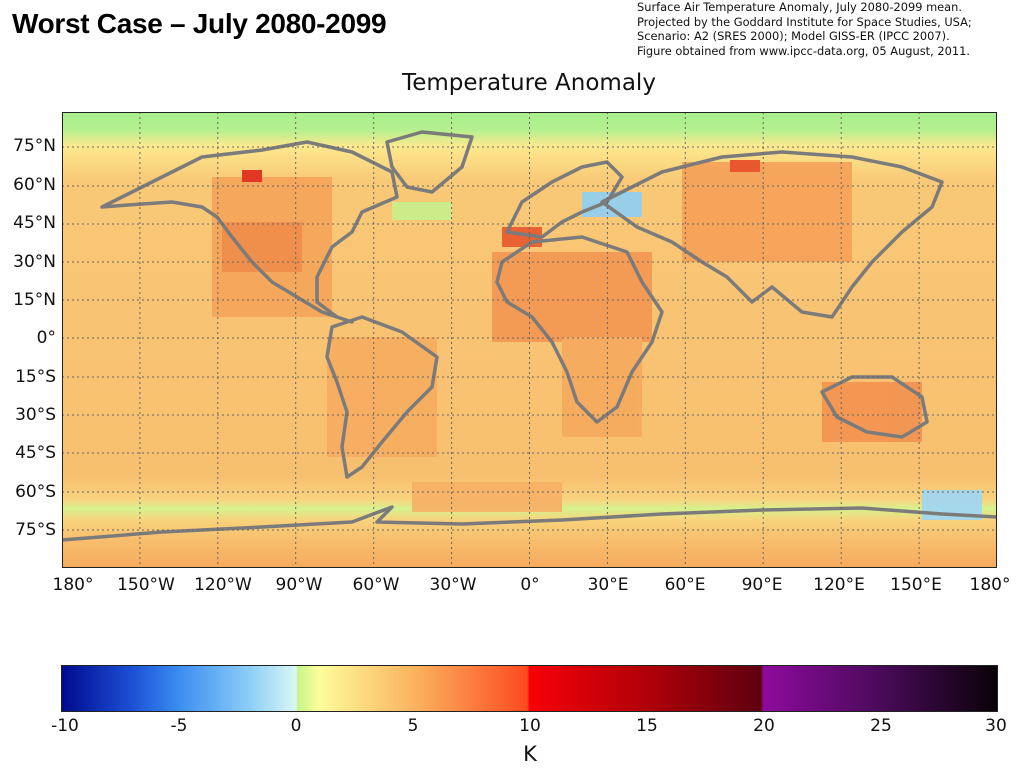  I want to click on africa-outline, so click(579, 329).